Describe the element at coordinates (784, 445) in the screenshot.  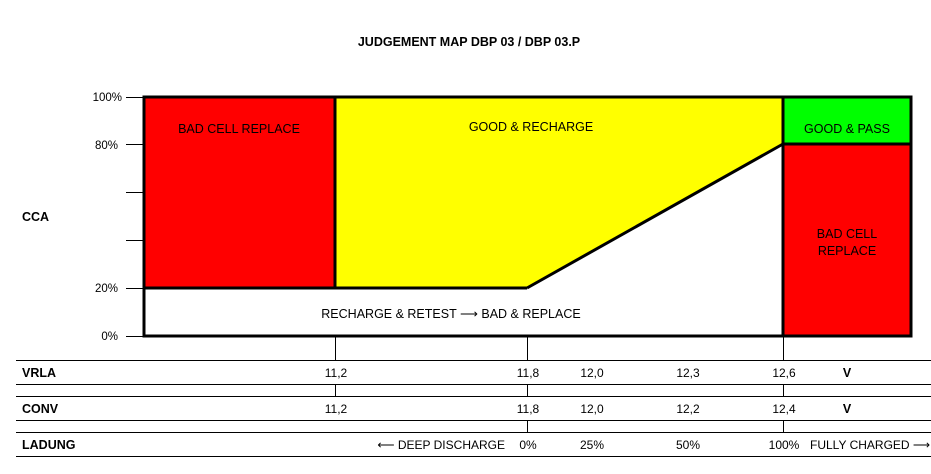
I see `ladung-value-100: 100%` at that location.